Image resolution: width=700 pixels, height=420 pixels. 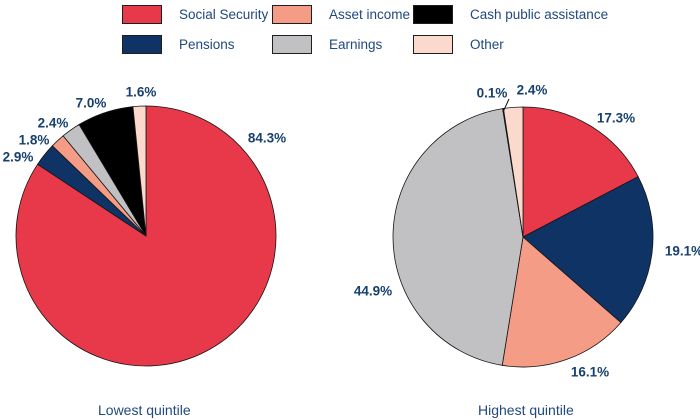 I want to click on legend-item-pensions: Pensions, so click(x=178, y=44).